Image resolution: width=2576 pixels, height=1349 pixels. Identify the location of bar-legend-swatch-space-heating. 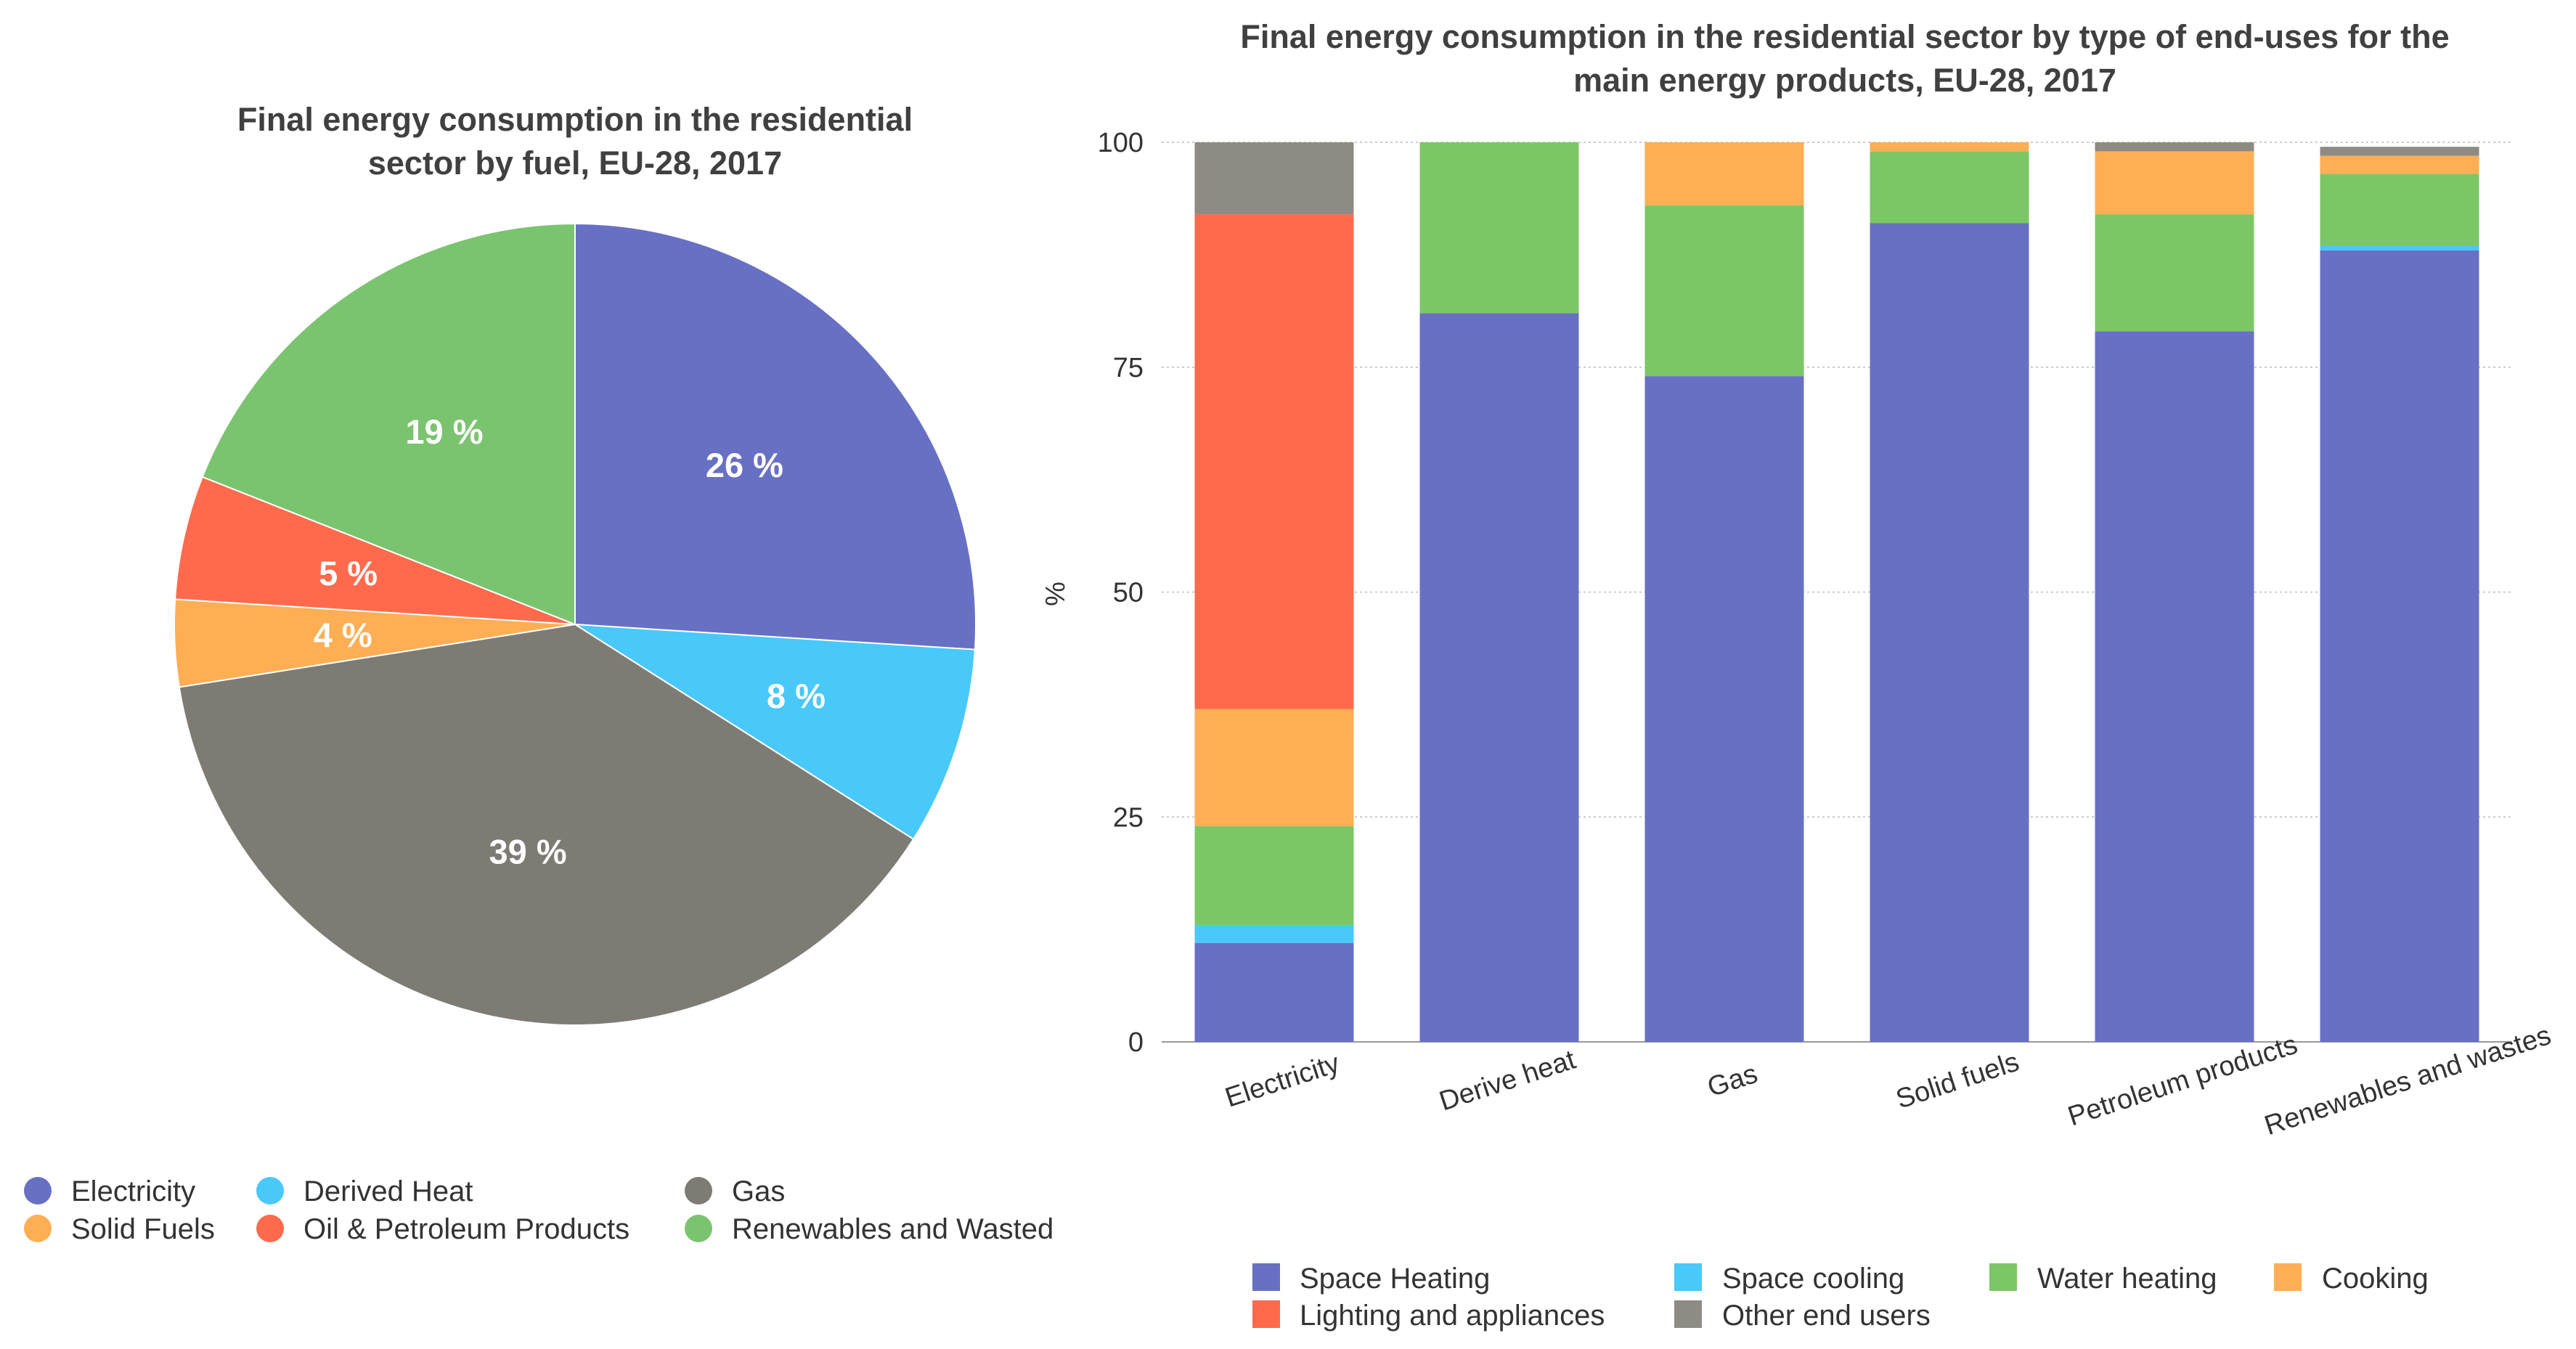
(1266, 1277).